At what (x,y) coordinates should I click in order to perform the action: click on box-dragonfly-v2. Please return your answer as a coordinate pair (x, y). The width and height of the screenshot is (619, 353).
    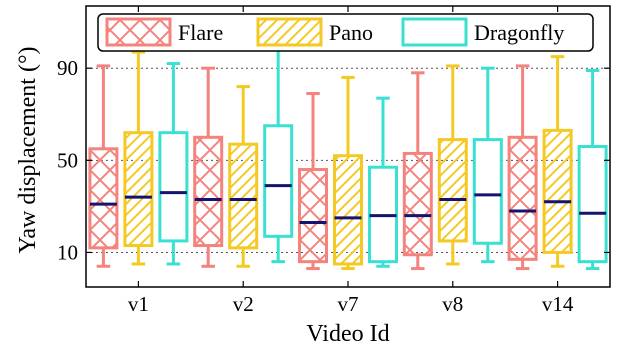
    Looking at the image, I should click on (278, 156).